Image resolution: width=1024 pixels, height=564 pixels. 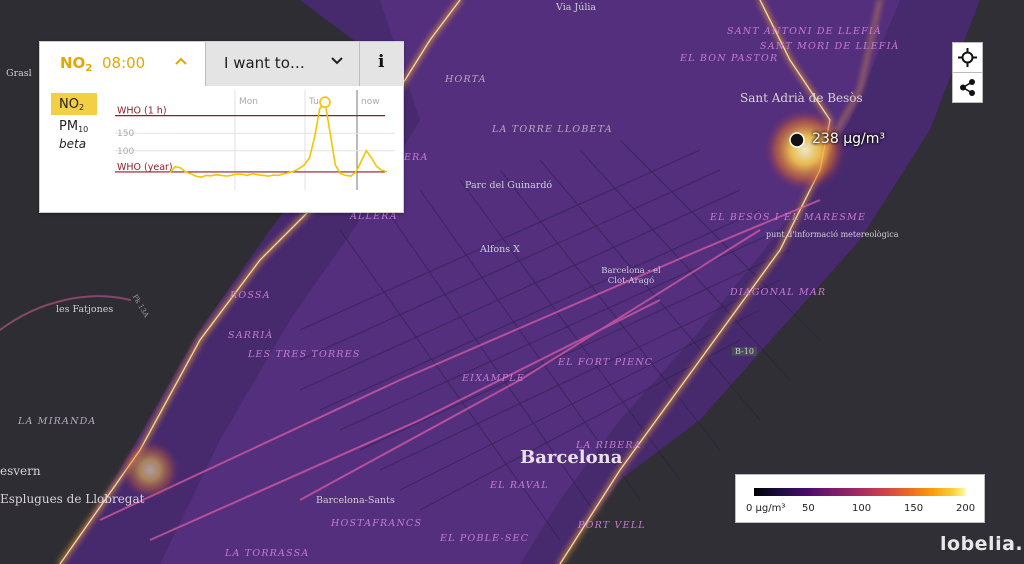 What do you see at coordinates (914, 508) in the screenshot?
I see `legend-tick: 150` at bounding box center [914, 508].